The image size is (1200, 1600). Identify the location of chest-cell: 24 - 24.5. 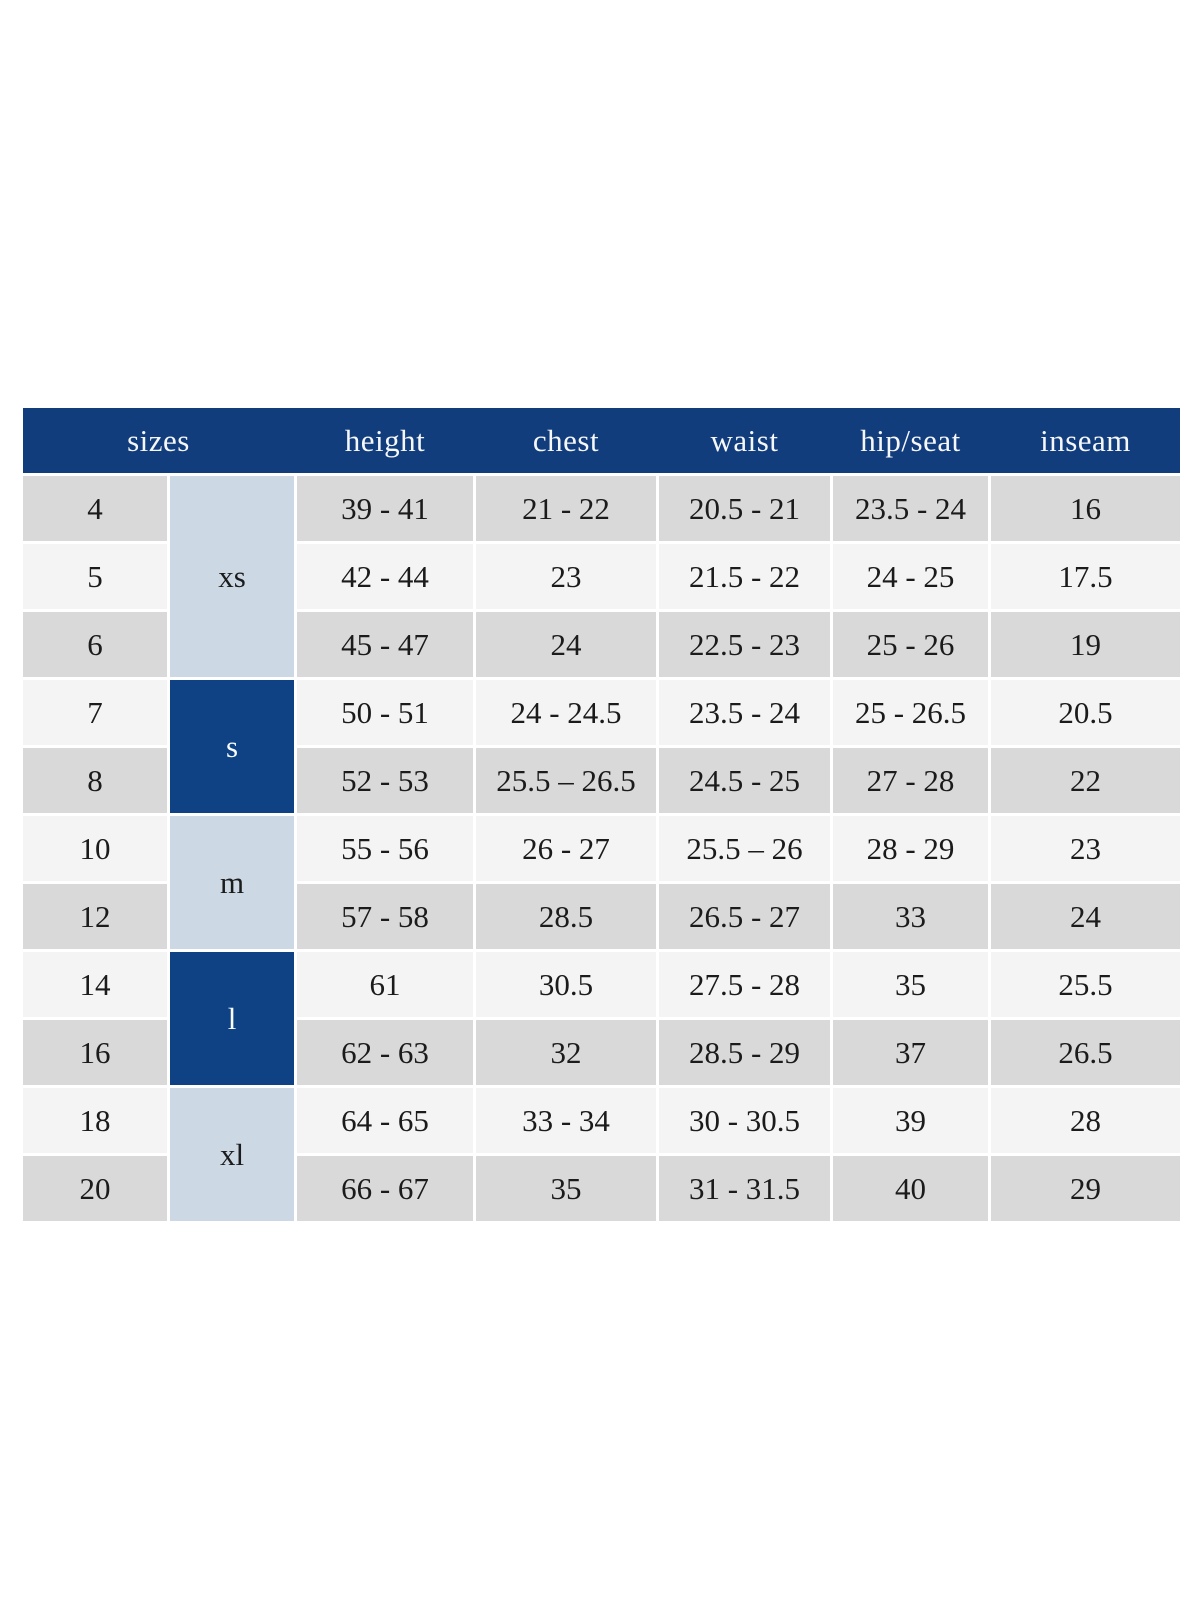
(566, 712).